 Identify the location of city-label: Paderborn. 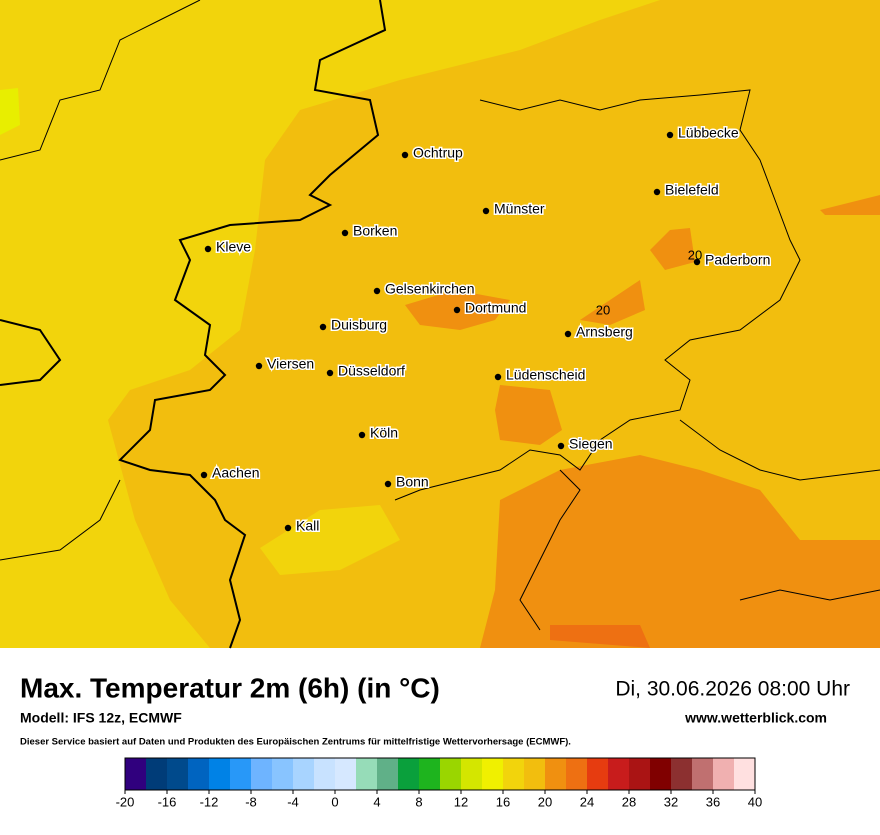
(737, 260).